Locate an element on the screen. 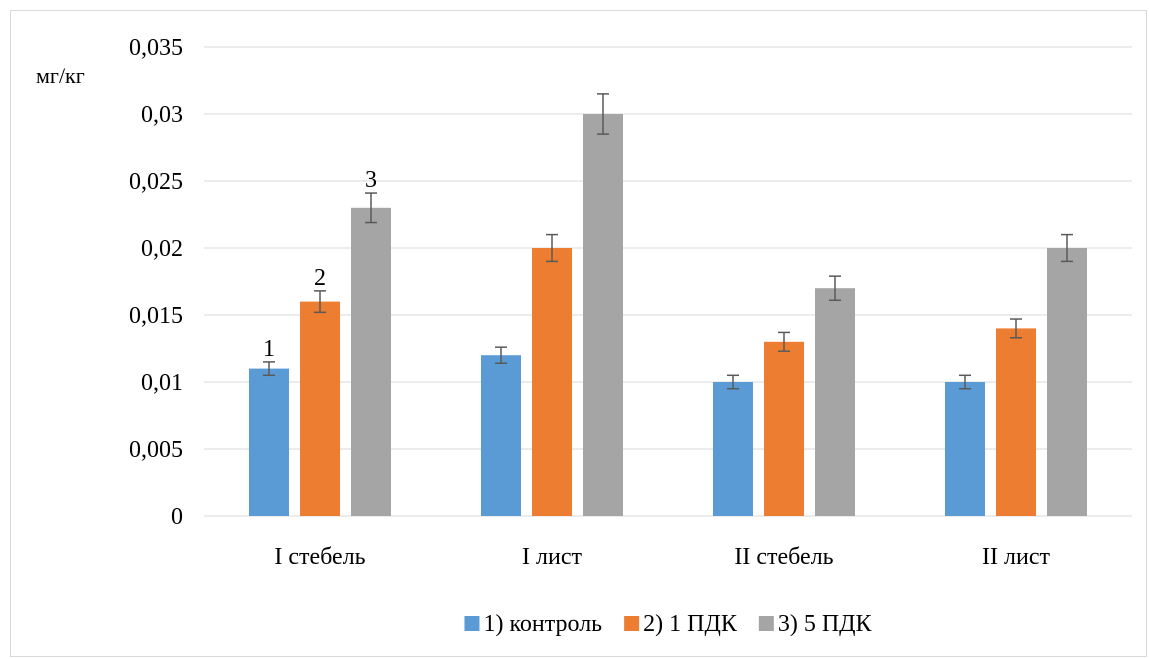 The width and height of the screenshot is (1149, 659). data-label: 1 is located at coordinates (269, 349).